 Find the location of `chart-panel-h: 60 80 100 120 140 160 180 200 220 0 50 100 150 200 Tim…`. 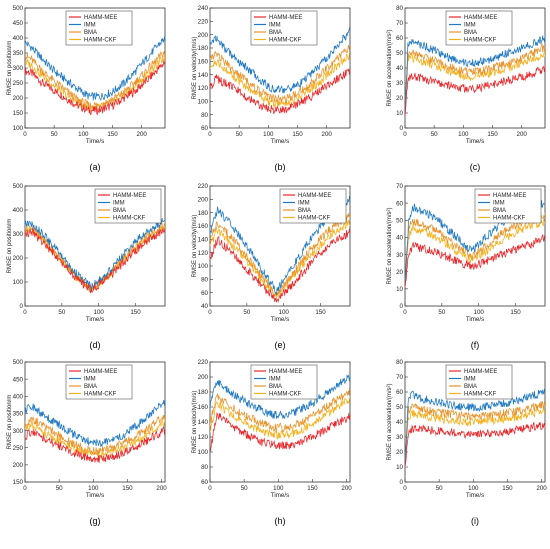

chart-panel-h: 60 80 100 120 140 160 180 200 220 0 50 100 150 200 Tim… is located at coordinates (272, 442).